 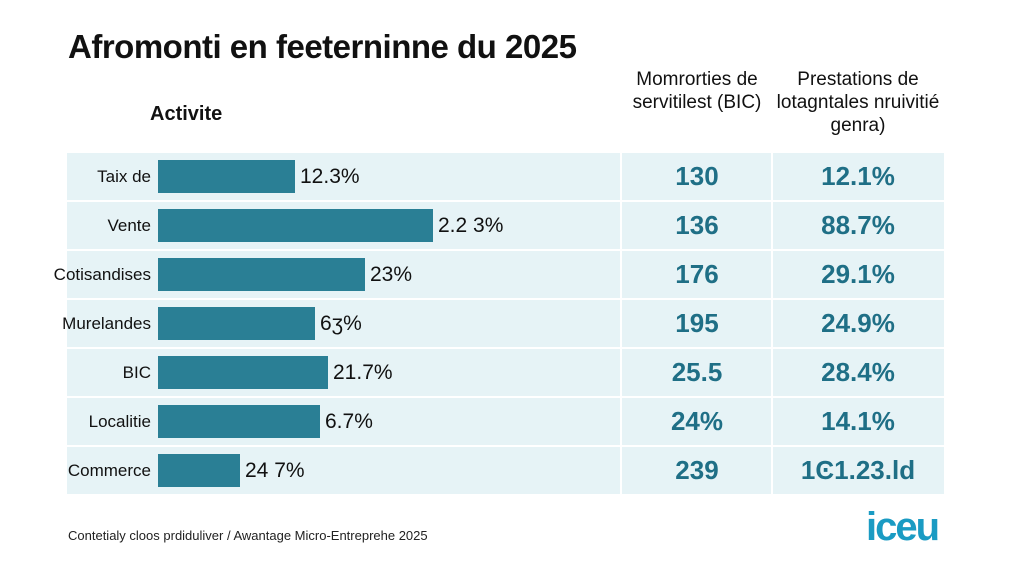 I want to click on cell-value: 176, so click(x=697, y=274).